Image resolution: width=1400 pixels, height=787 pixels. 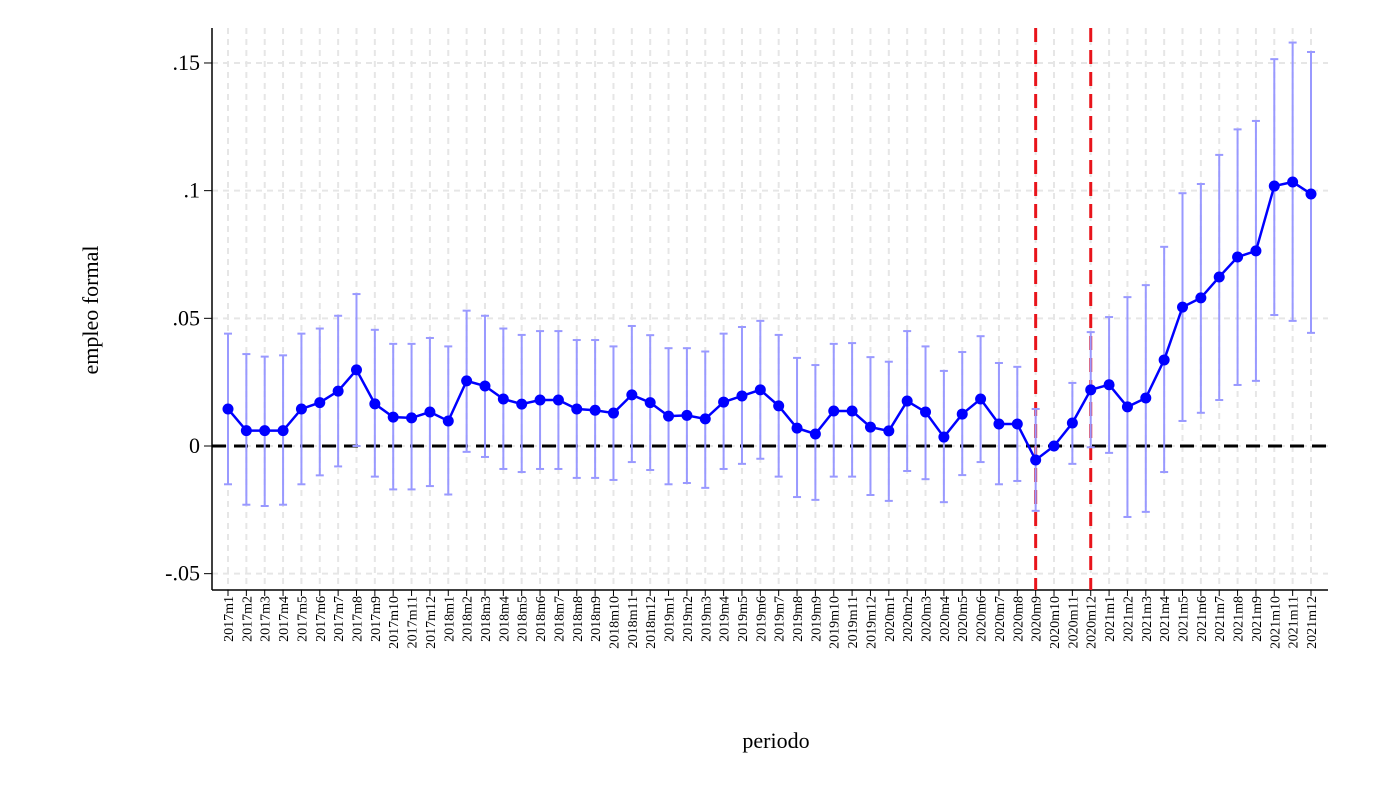 I want to click on x-tick-label: 2020m1, so click(x=890, y=619).